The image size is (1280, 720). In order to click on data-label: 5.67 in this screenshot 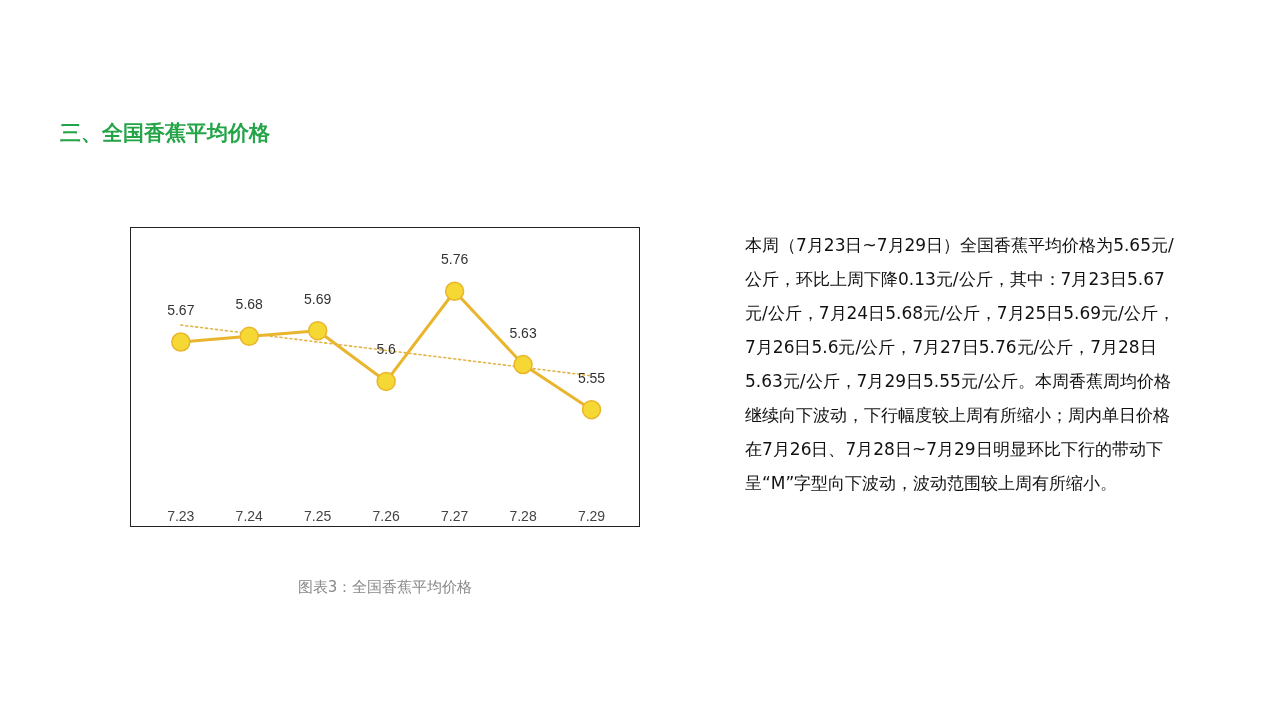, I will do `click(181, 309)`.